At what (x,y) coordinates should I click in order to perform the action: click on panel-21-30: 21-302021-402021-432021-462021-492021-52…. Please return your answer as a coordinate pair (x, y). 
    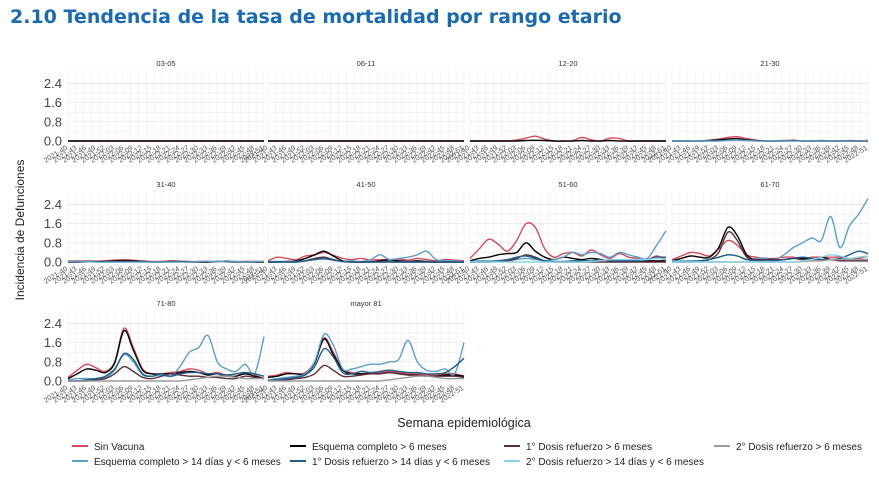
    Looking at the image, I should click on (757, 112).